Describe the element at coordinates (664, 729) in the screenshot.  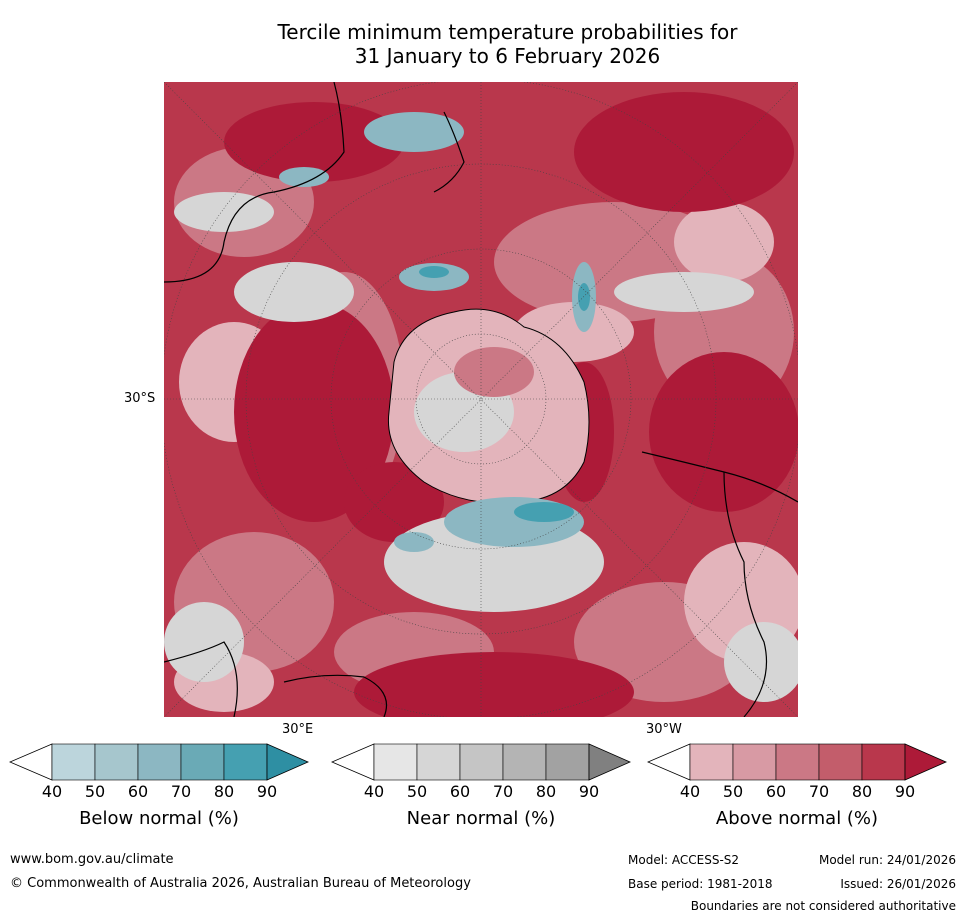
I see `lon-label-30w: 30°W` at that location.